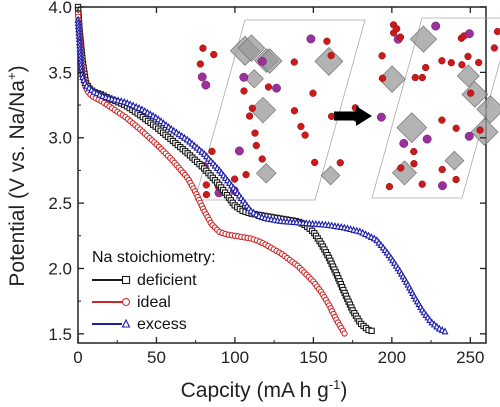 The image size is (500, 407). What do you see at coordinates (60, 138) in the screenshot?
I see `y-tick-label: 3.0` at bounding box center [60, 138].